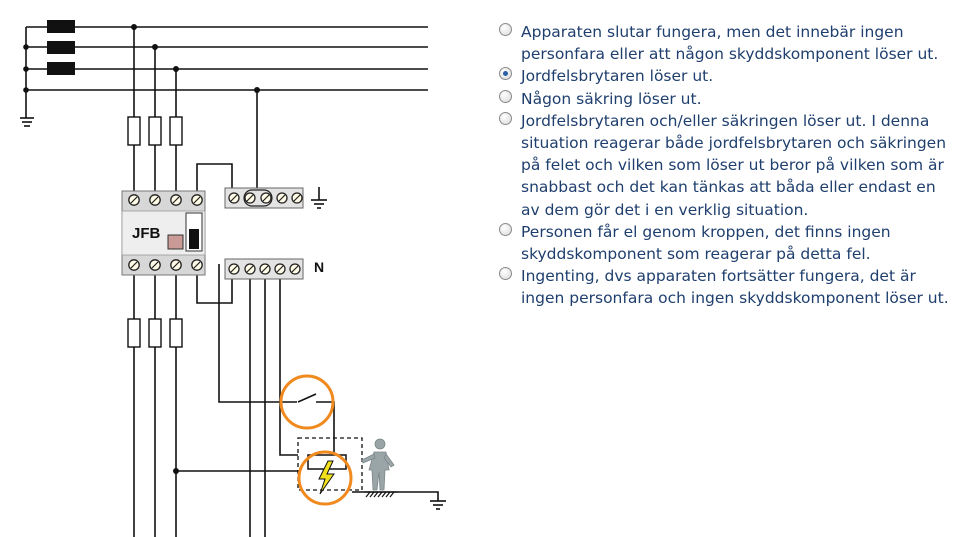  I want to click on appliance-enclosure, so click(330, 464).